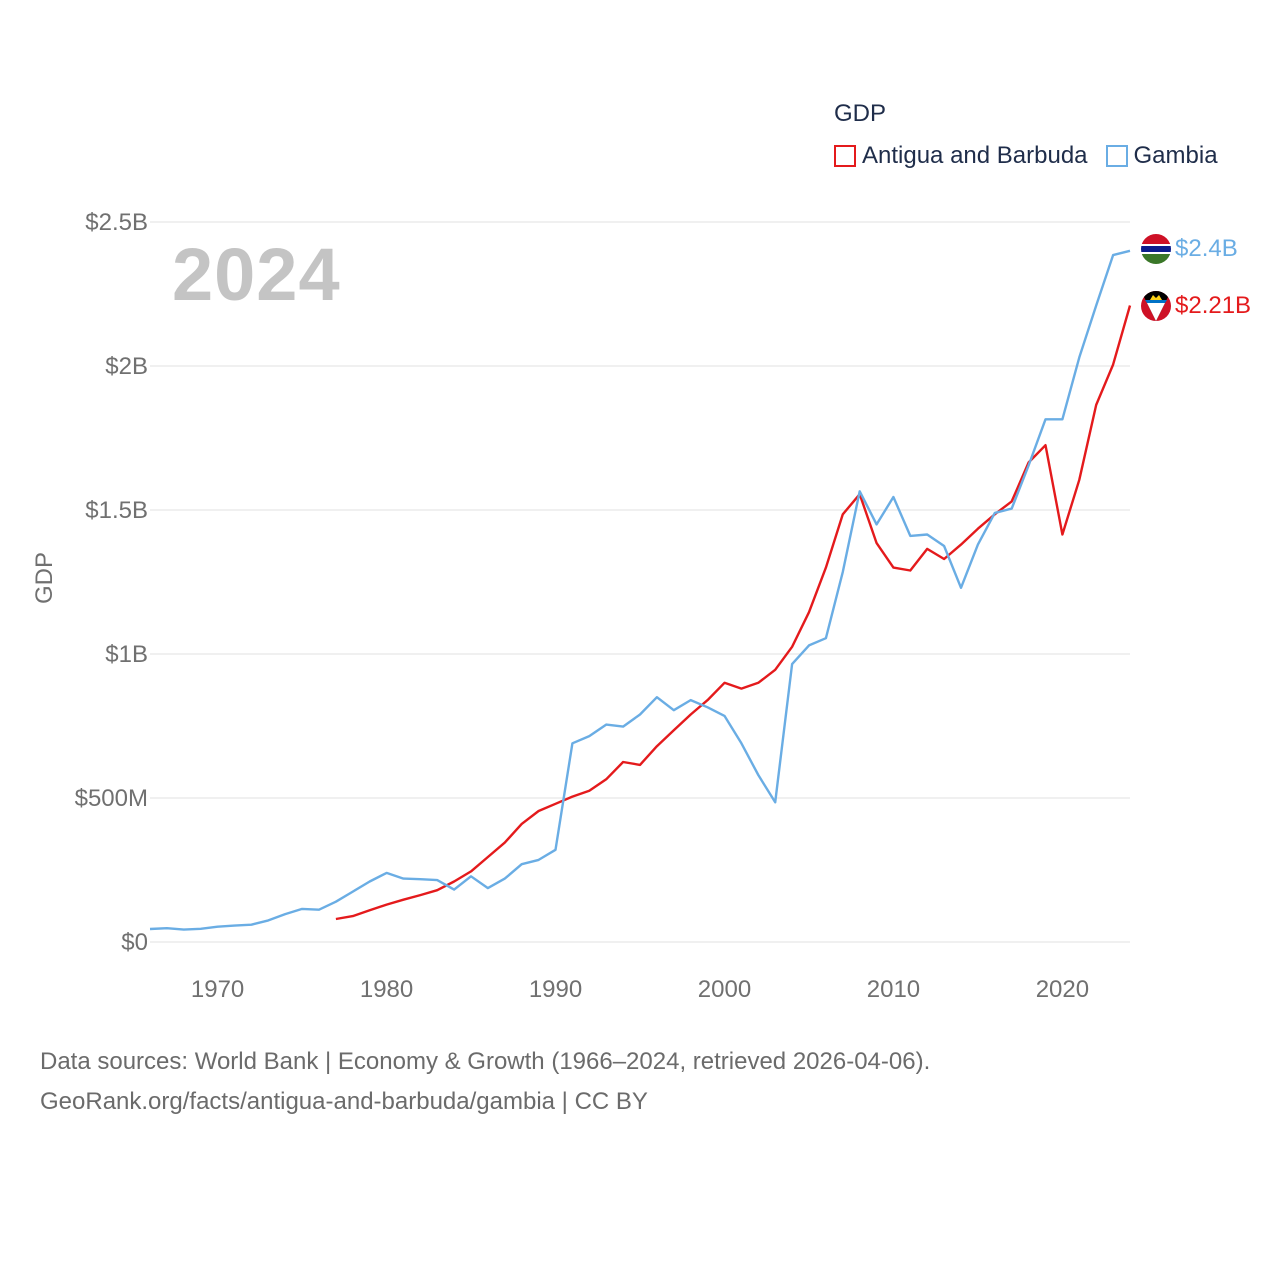  I want to click on legend-item-antigua: Antigua and Barbuda, so click(961, 156).